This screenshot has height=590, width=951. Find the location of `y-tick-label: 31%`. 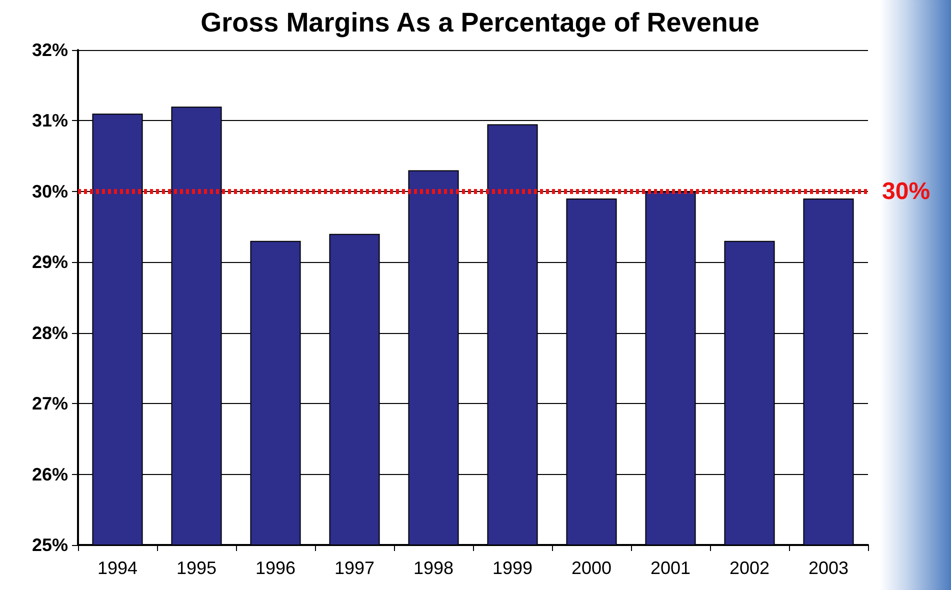

y-tick-label: 31% is located at coordinates (50, 120).